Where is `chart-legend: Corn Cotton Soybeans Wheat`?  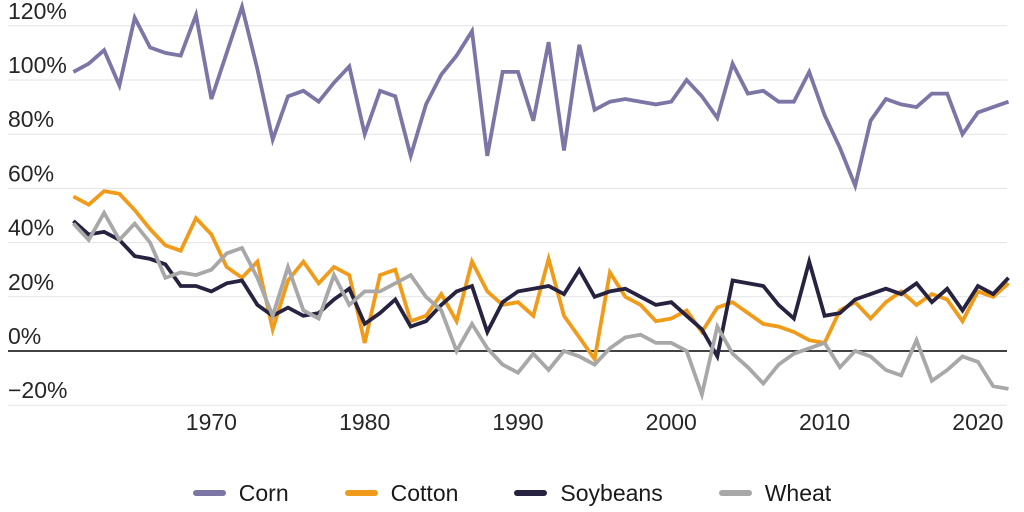
chart-legend: Corn Cotton Soybeans Wheat is located at coordinates (512, 493).